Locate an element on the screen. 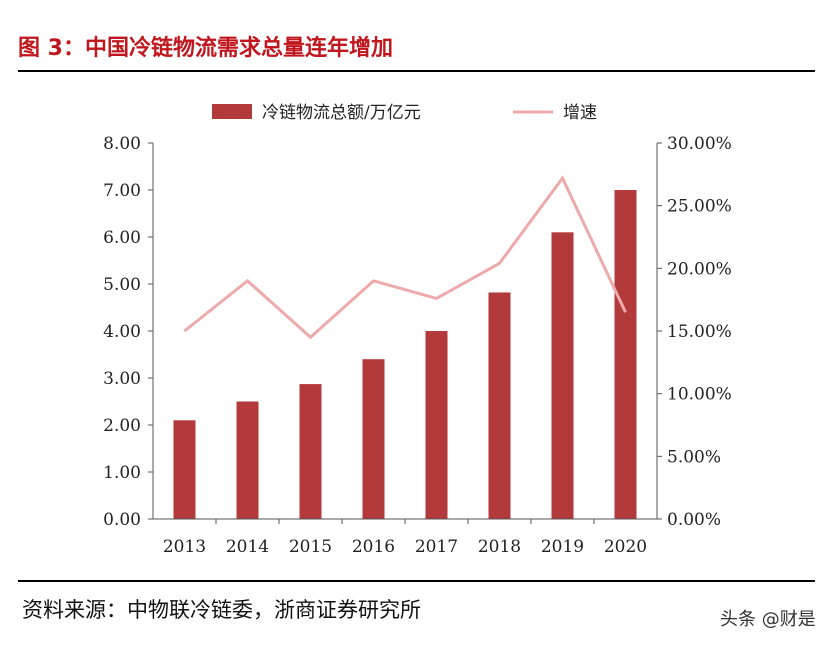  bar-2019 is located at coordinates (562, 376).